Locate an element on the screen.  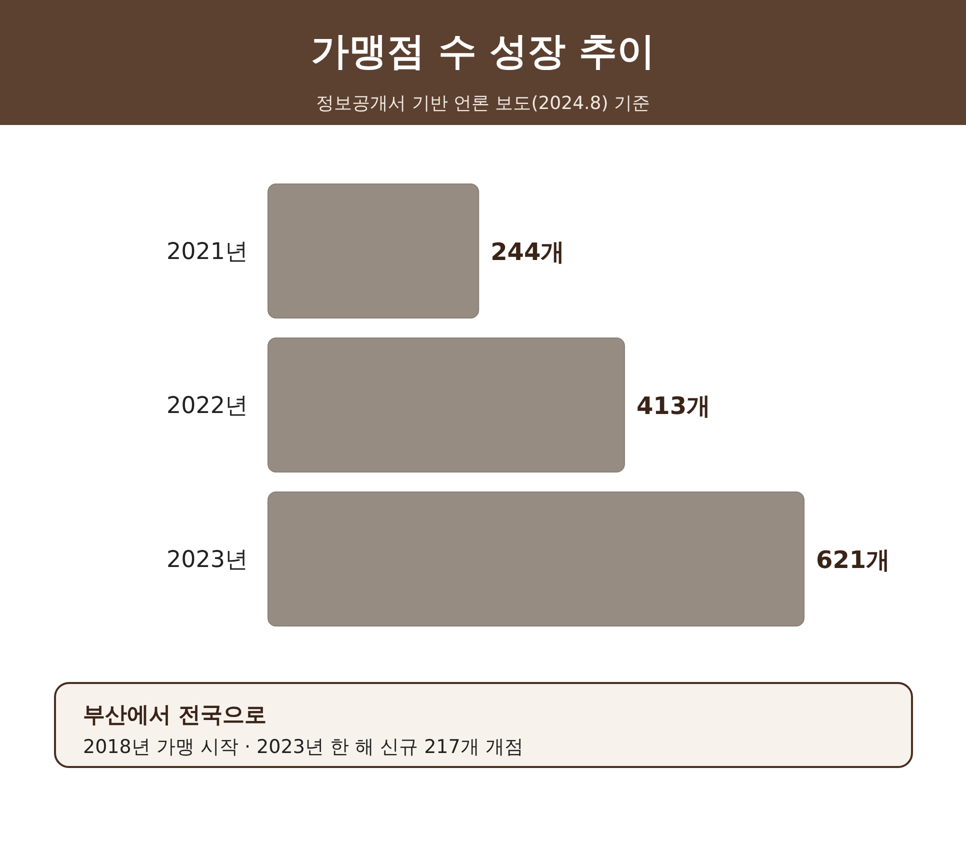
data-label: 621개 is located at coordinates (853, 560).